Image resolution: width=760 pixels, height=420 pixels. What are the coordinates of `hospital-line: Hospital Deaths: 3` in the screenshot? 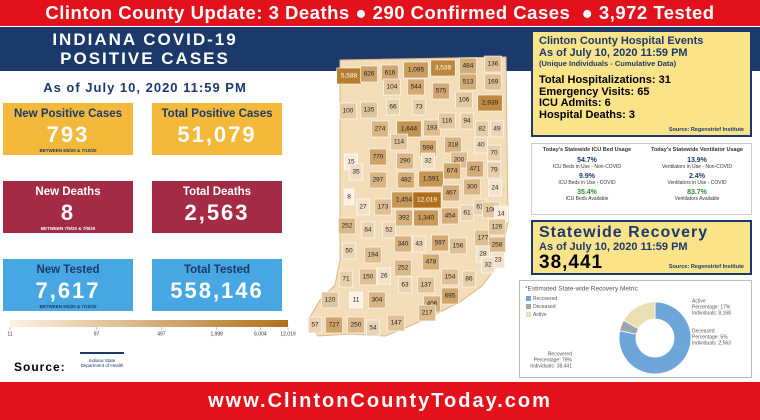 It's located at (587, 114).